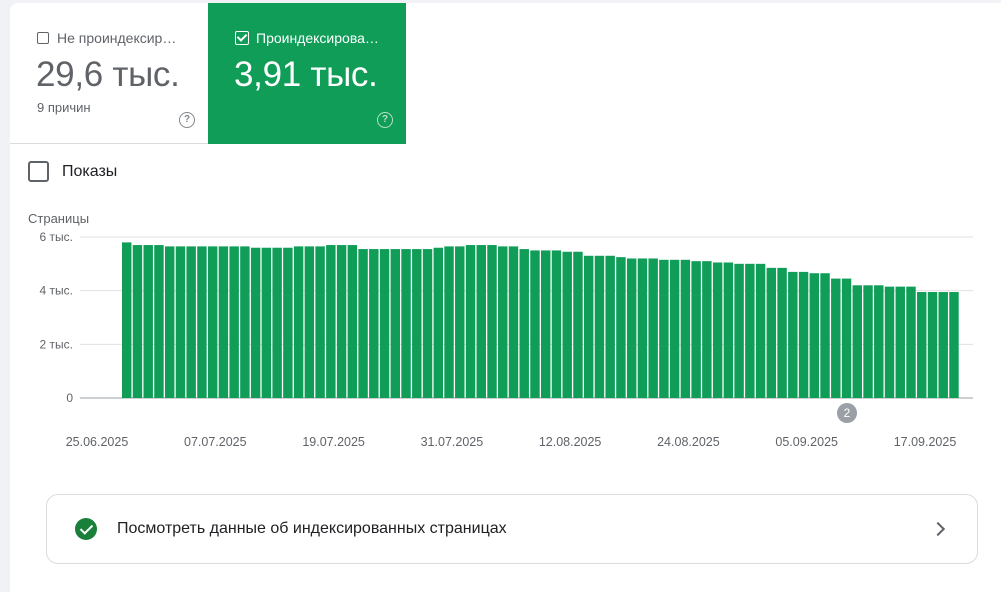 This screenshot has height=592, width=1001. Describe the element at coordinates (56, 291) in the screenshot. I see `chart-y-tick-label: 4 тыс.` at that location.